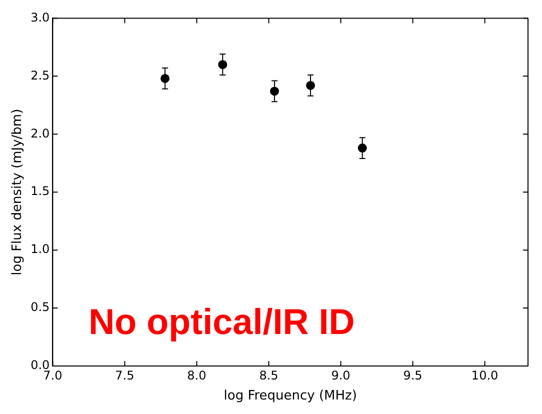 The width and height of the screenshot is (542, 414). I want to click on x-axis-title: log Frequency (MHz), so click(290, 396).